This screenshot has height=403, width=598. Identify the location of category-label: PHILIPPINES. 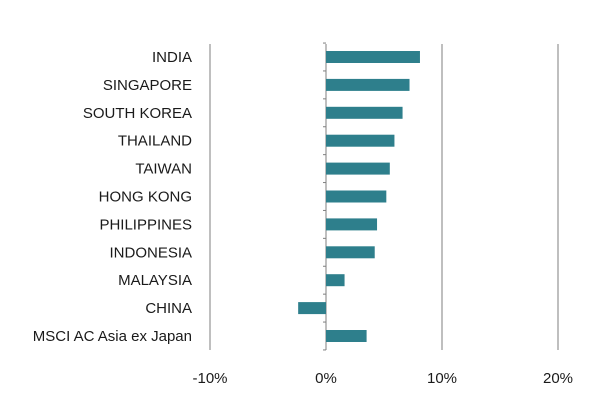
(145, 224).